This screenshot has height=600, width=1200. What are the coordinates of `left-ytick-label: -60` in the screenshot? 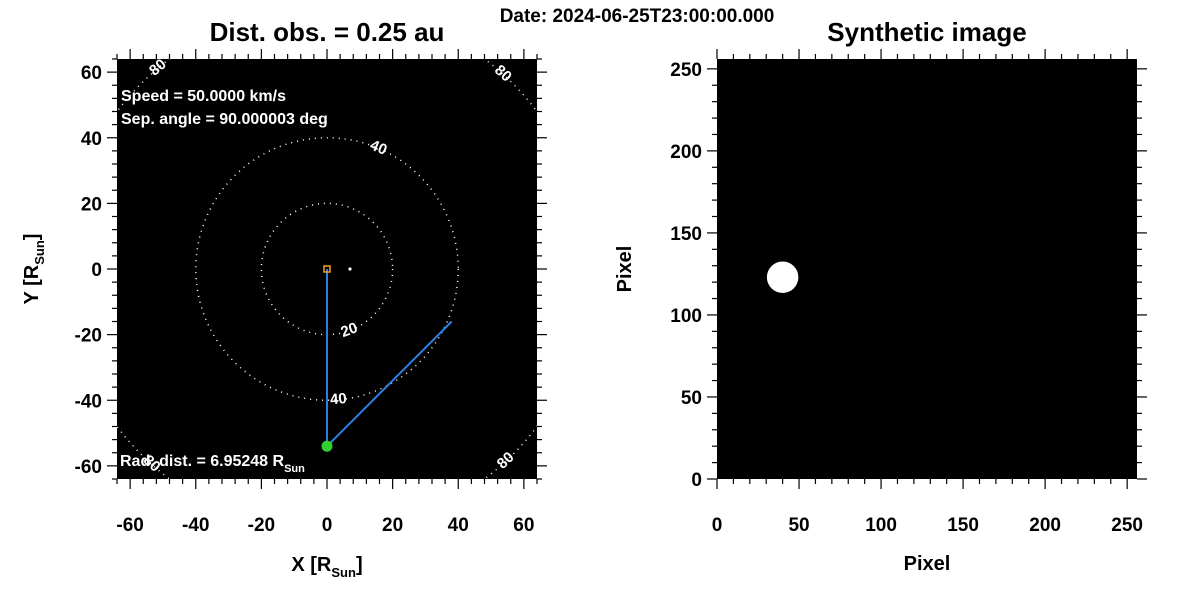 It's located at (88, 467).